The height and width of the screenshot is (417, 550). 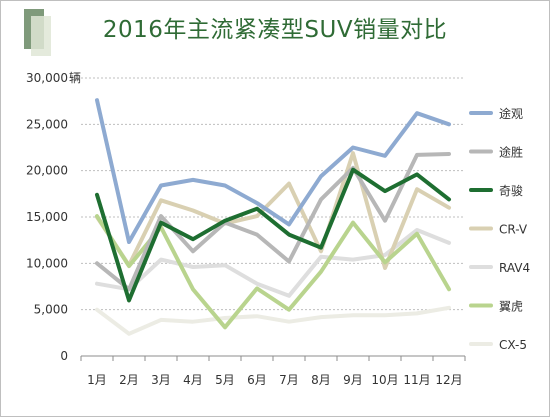 I want to click on x-tick-label: 6月, so click(x=257, y=380).